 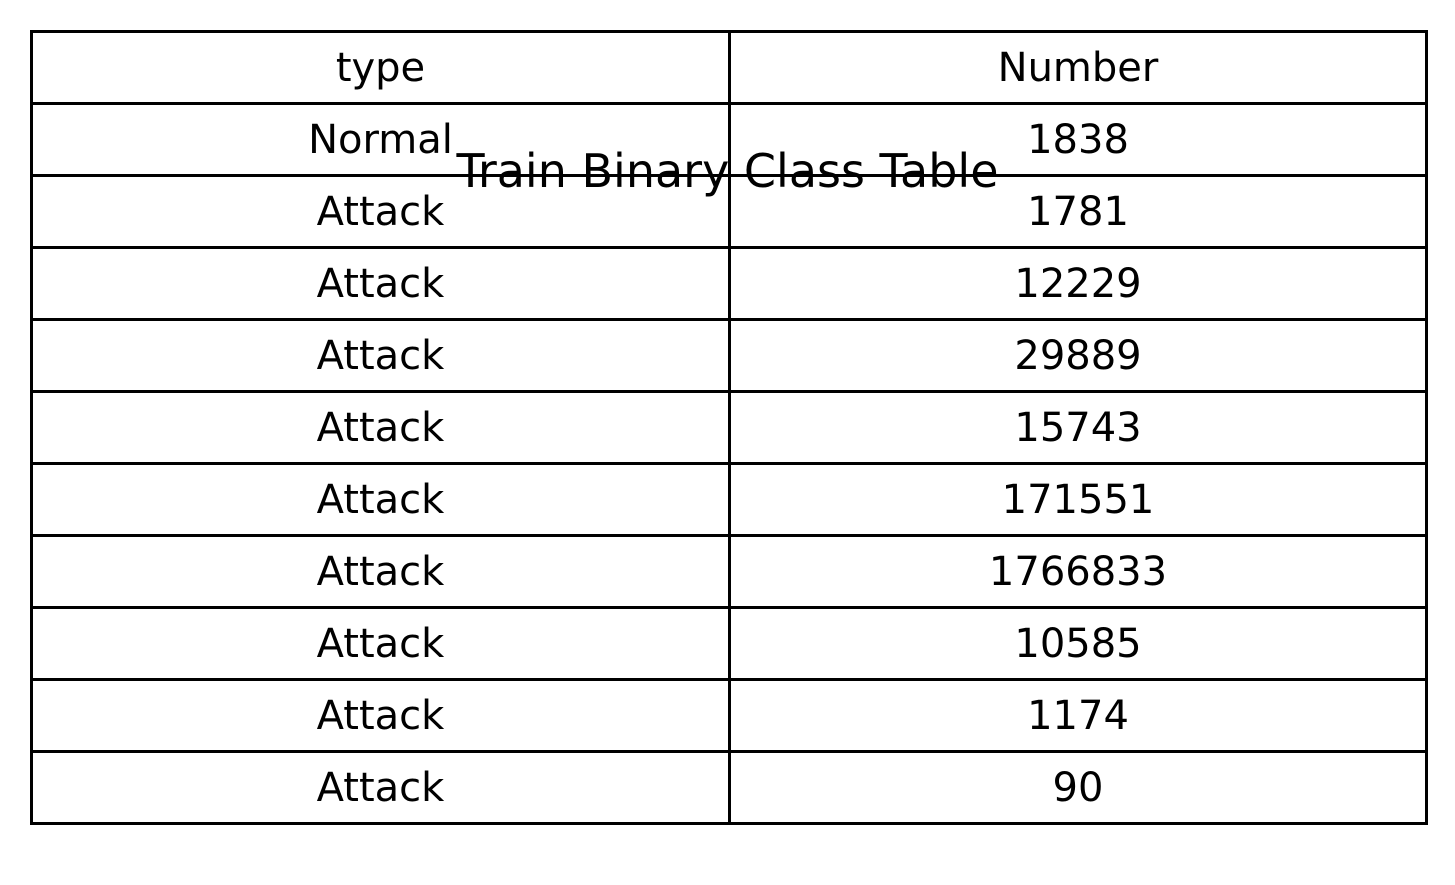 I want to click on table-row: Attack 15743, so click(x=729, y=427).